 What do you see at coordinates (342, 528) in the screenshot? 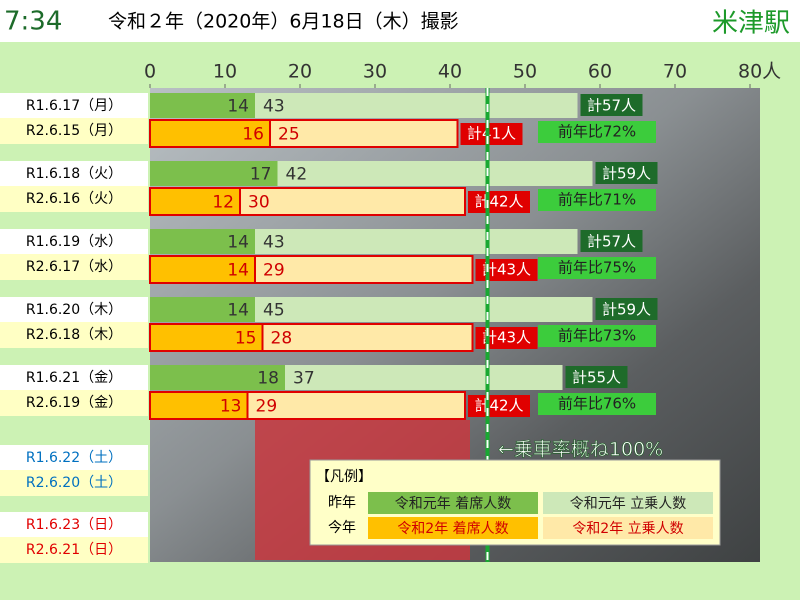
I see `legend-row-label: 今年` at bounding box center [342, 528].